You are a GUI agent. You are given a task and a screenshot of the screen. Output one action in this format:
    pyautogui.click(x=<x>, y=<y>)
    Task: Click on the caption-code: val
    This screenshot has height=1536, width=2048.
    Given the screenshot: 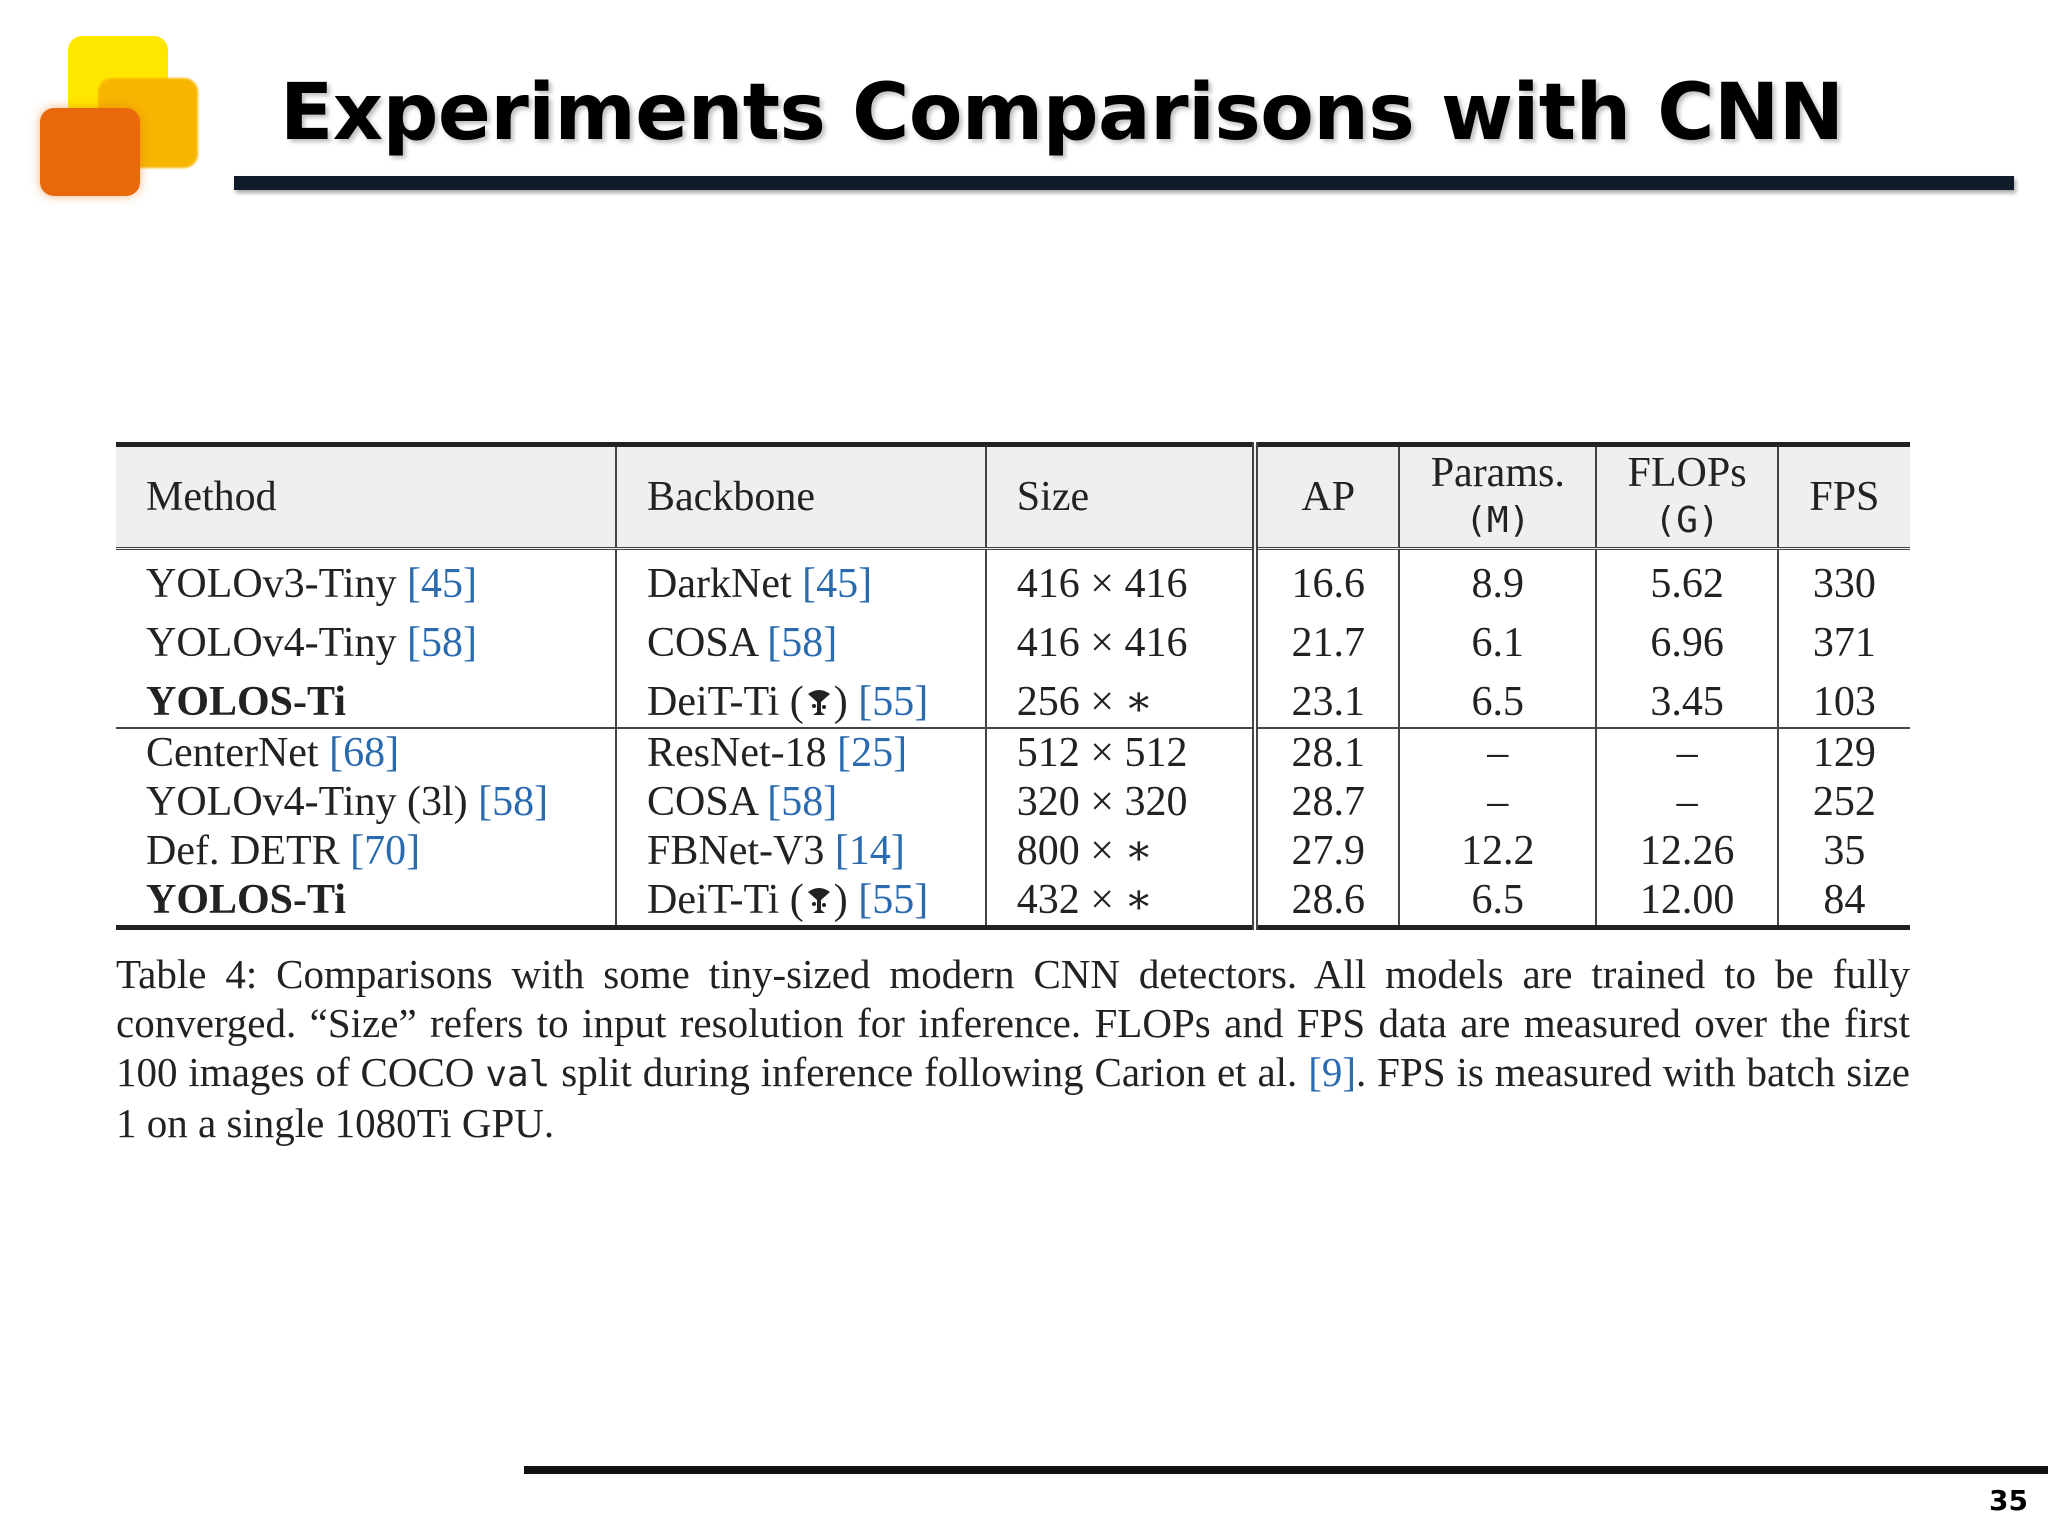 What is the action you would take?
    pyautogui.click(x=518, y=1074)
    